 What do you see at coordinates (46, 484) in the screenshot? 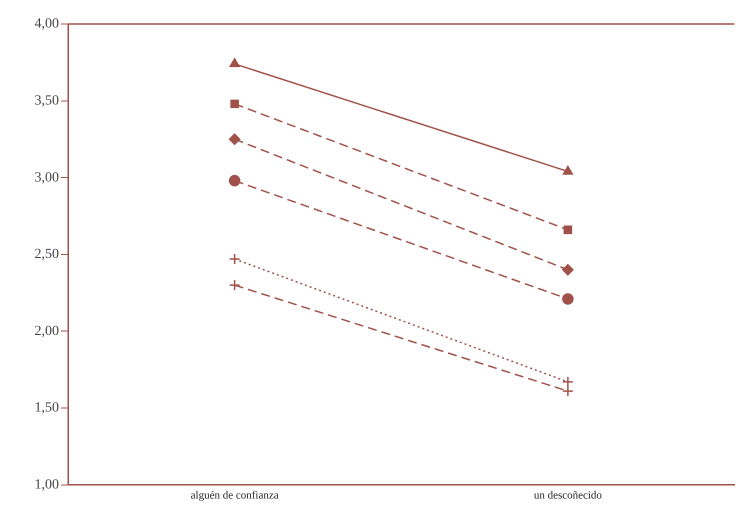
I see `y-tick-label: 1,00` at bounding box center [46, 484].